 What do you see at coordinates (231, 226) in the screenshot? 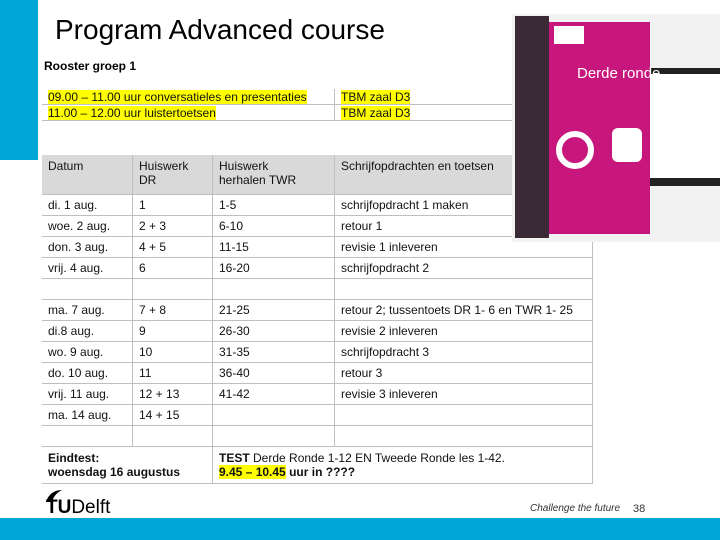
I see `cell-text: 6-10` at bounding box center [231, 226].